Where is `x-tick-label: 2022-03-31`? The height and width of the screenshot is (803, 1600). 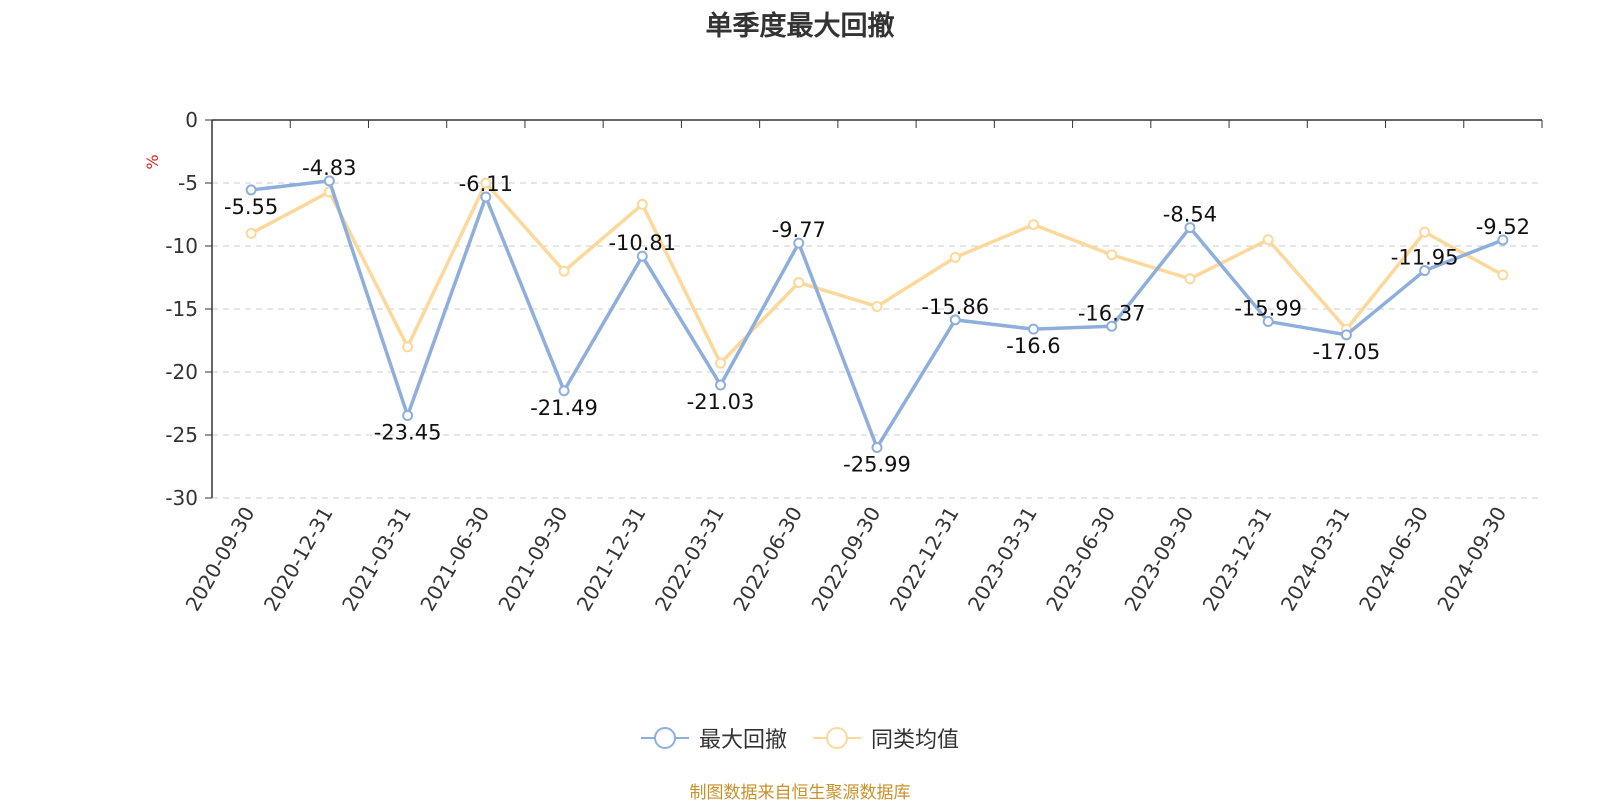 x-tick-label: 2022-03-31 is located at coordinates (689, 559).